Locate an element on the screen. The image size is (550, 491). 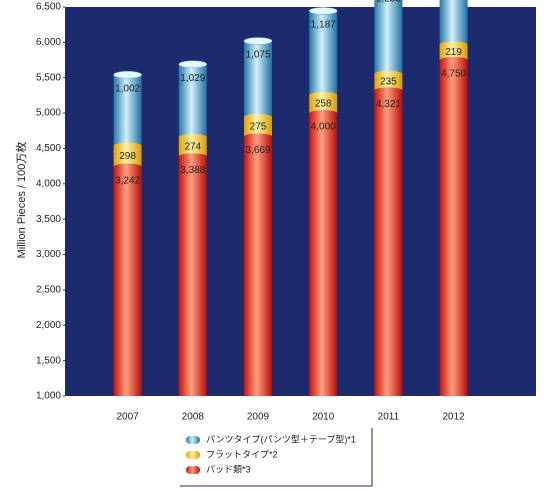
x-tick-label: 2007 is located at coordinates (127, 417).